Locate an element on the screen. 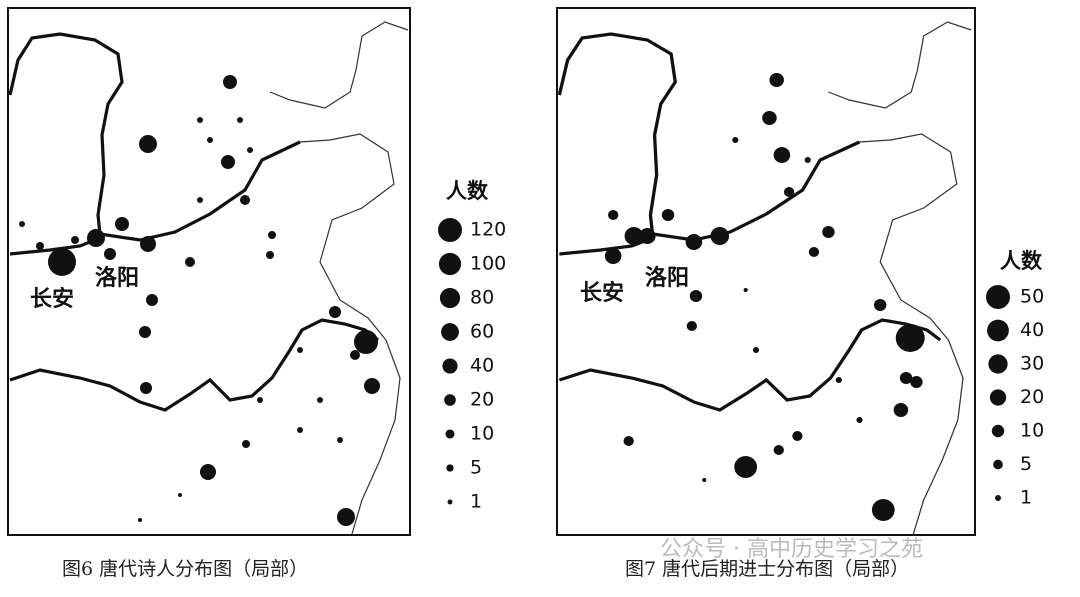 The image size is (1080, 597). caption: 图6 唐代诗人分布图（局部） is located at coordinates (185, 569).